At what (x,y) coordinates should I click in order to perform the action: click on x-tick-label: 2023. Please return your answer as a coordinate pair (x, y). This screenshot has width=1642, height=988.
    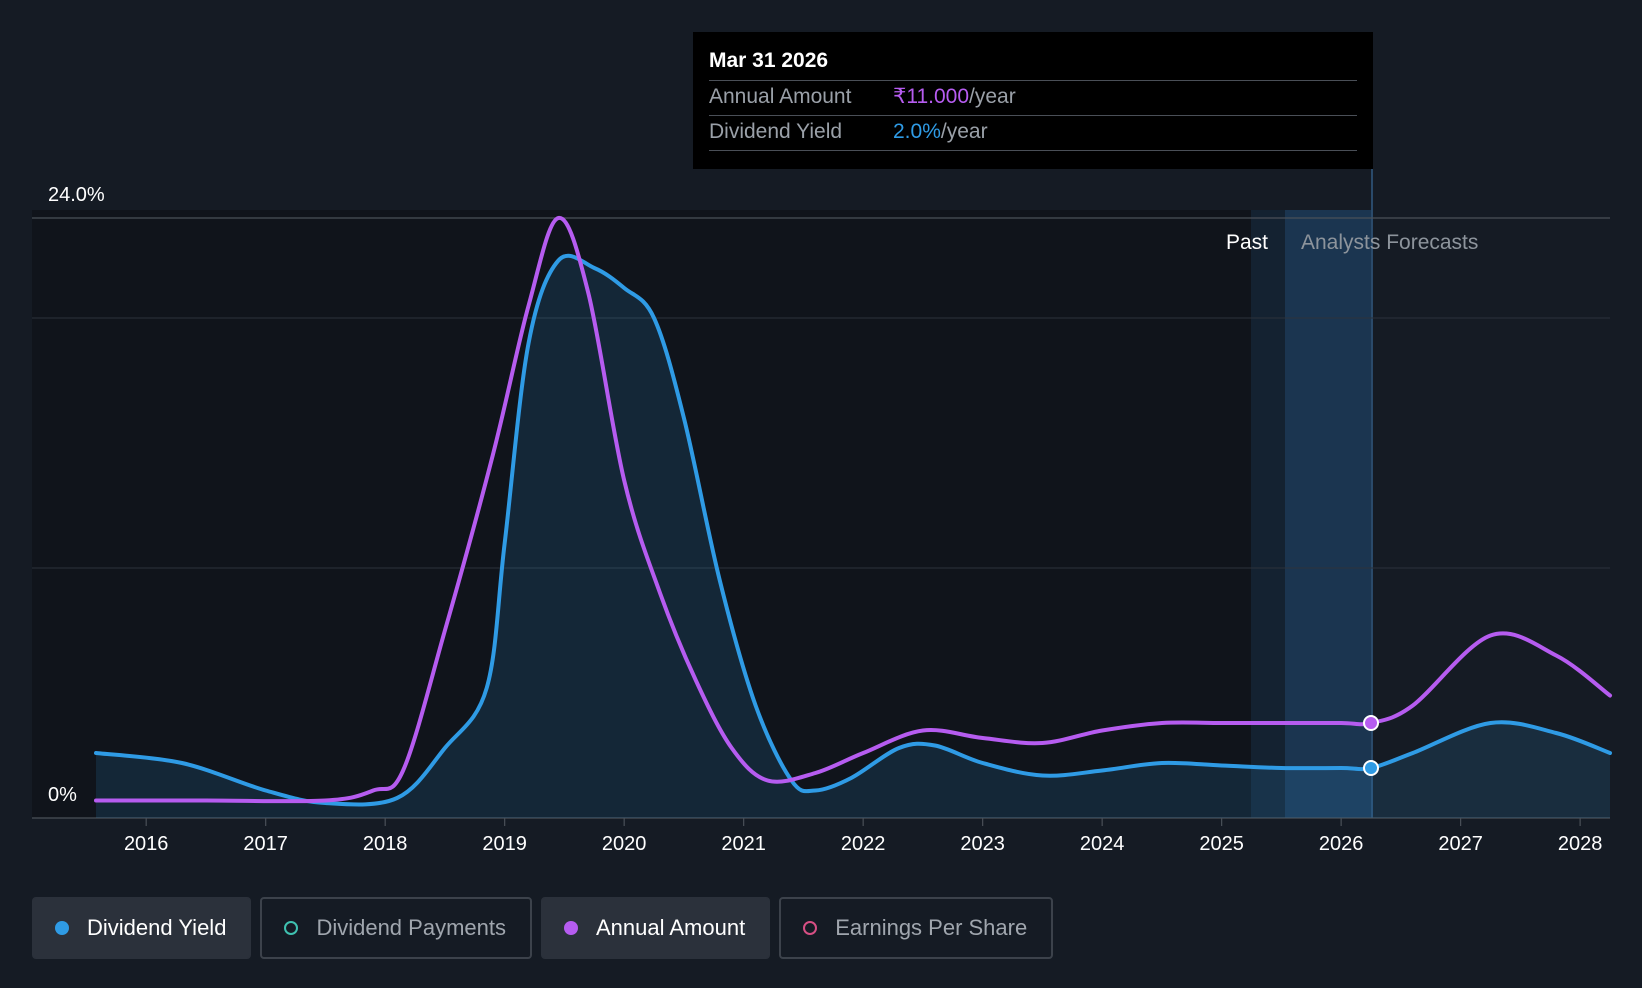
    Looking at the image, I should click on (982, 844).